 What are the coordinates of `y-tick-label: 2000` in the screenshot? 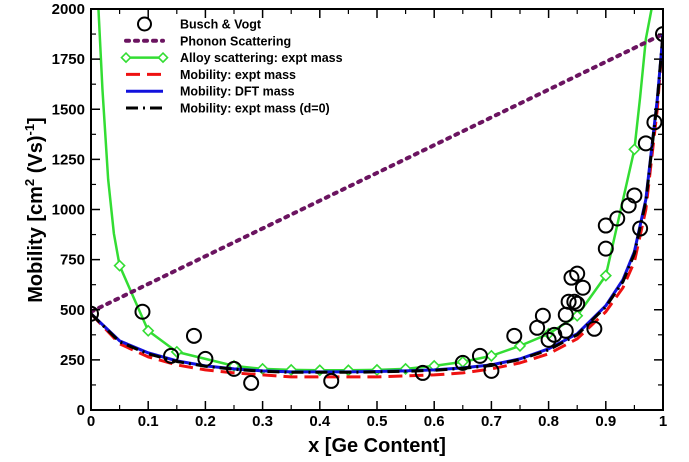 It's located at (68, 9).